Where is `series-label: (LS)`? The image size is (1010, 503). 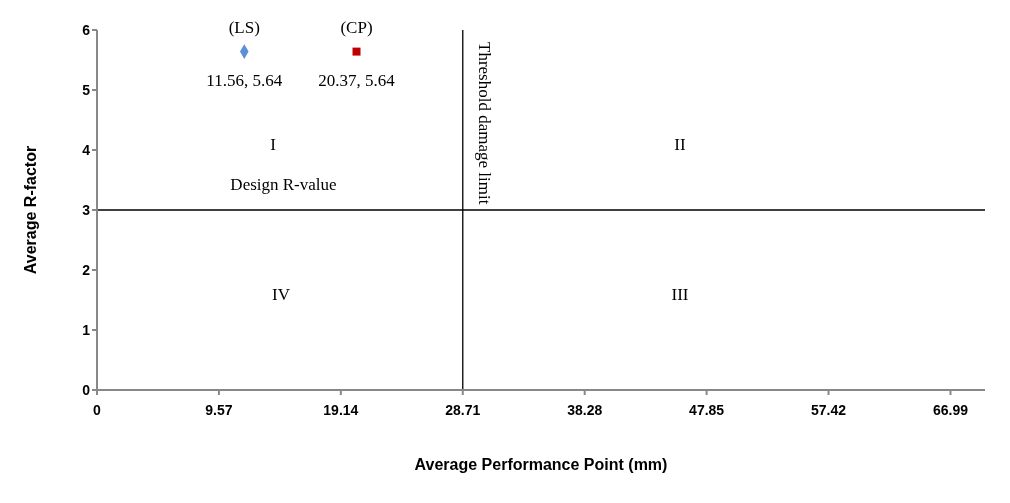 series-label: (LS) is located at coordinates (244, 28).